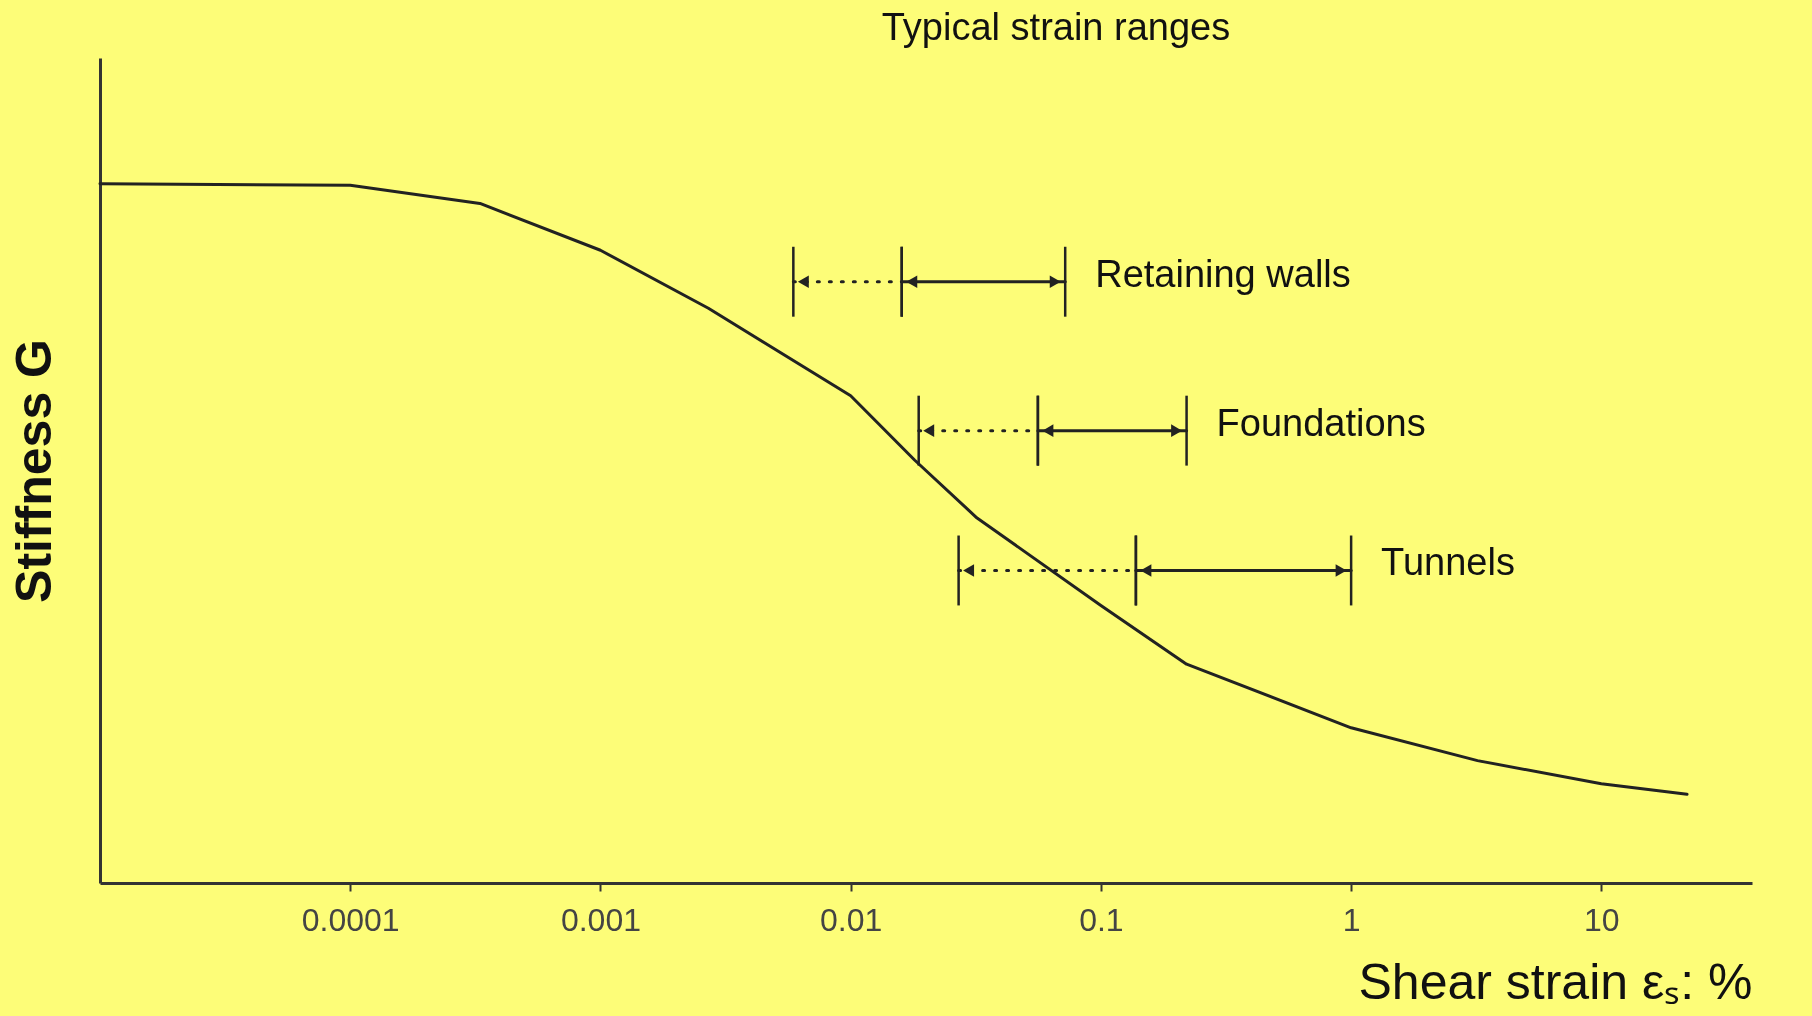 The height and width of the screenshot is (1016, 1812). What do you see at coordinates (600, 919) in the screenshot?
I see `x-tick-label: 0.001` at bounding box center [600, 919].